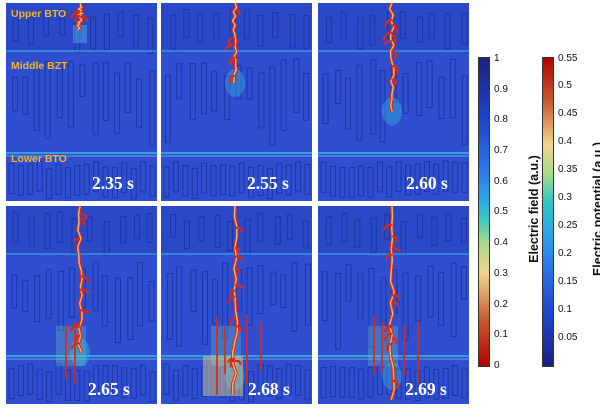 The image size is (600, 409). Describe the element at coordinates (565, 197) in the screenshot. I see `potential-tick-0.3: 0.3` at that location.